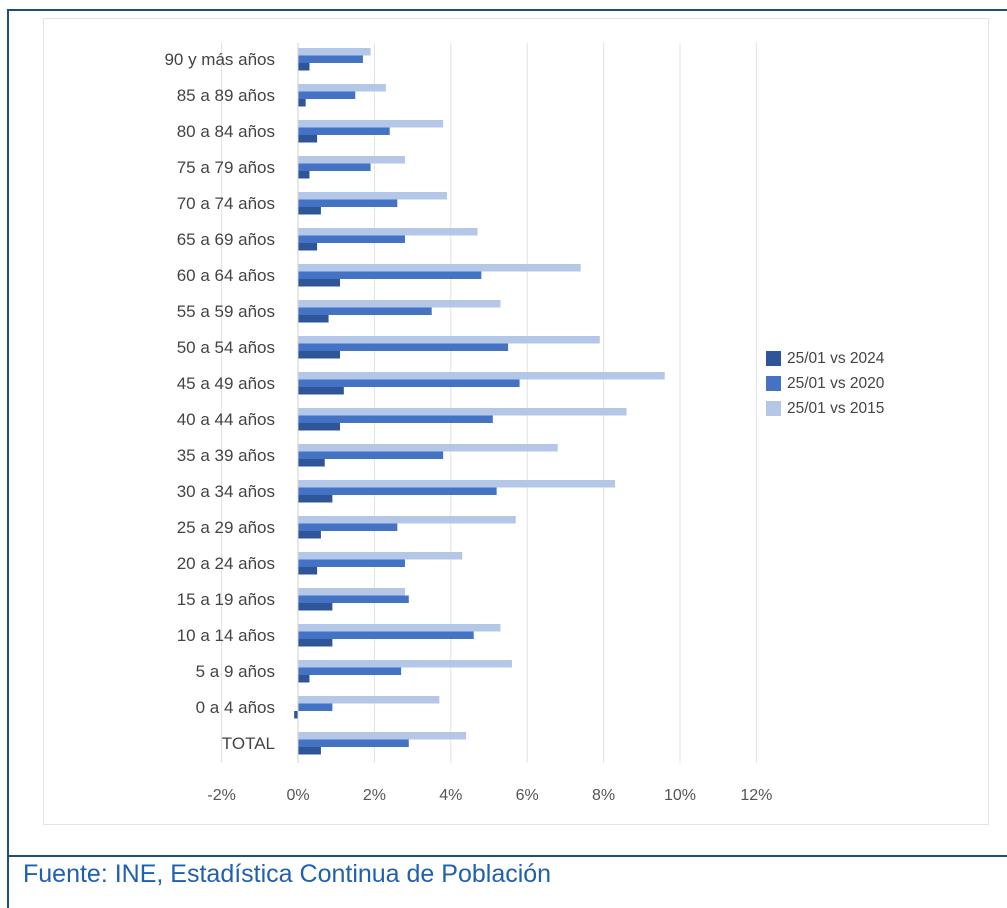 Image resolution: width=1007 pixels, height=908 pixels. What do you see at coordinates (226, 563) in the screenshot?
I see `category-label-14: 20 a 24 años` at bounding box center [226, 563].